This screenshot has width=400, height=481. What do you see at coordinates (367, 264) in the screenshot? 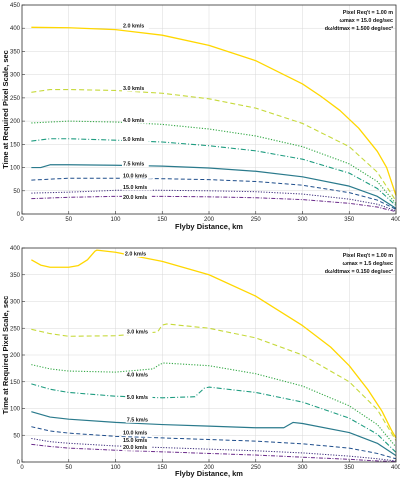
I see `info-text-line-2: ωmax = 1.5 deg/sec` at bounding box center [367, 264].